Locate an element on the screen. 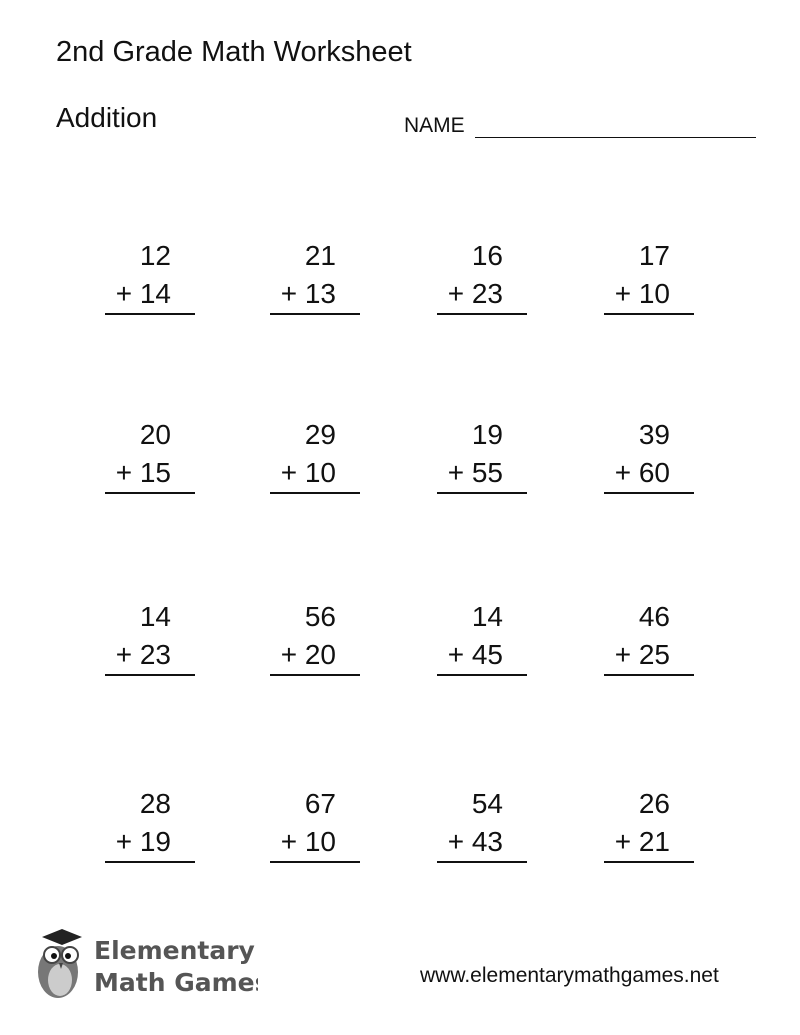  addition-problem: 39 + 60 is located at coordinates (649, 455).